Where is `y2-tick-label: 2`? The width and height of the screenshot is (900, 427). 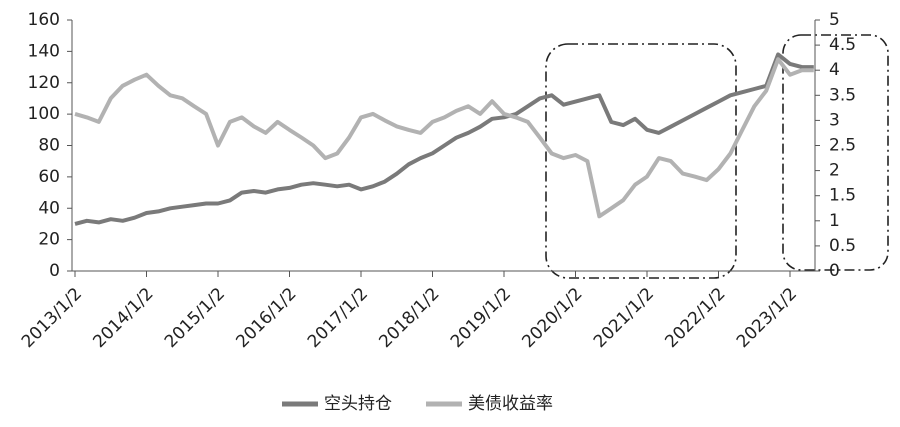 y2-tick-label: 2 is located at coordinates (834, 171).